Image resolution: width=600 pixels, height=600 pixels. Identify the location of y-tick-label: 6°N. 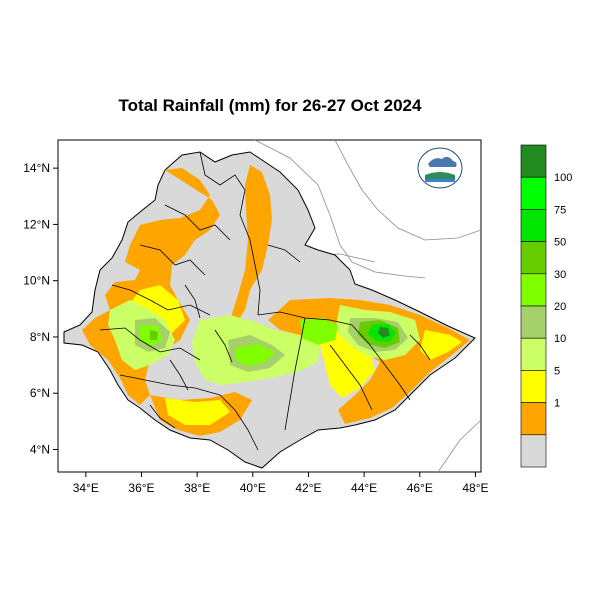
(40, 393).